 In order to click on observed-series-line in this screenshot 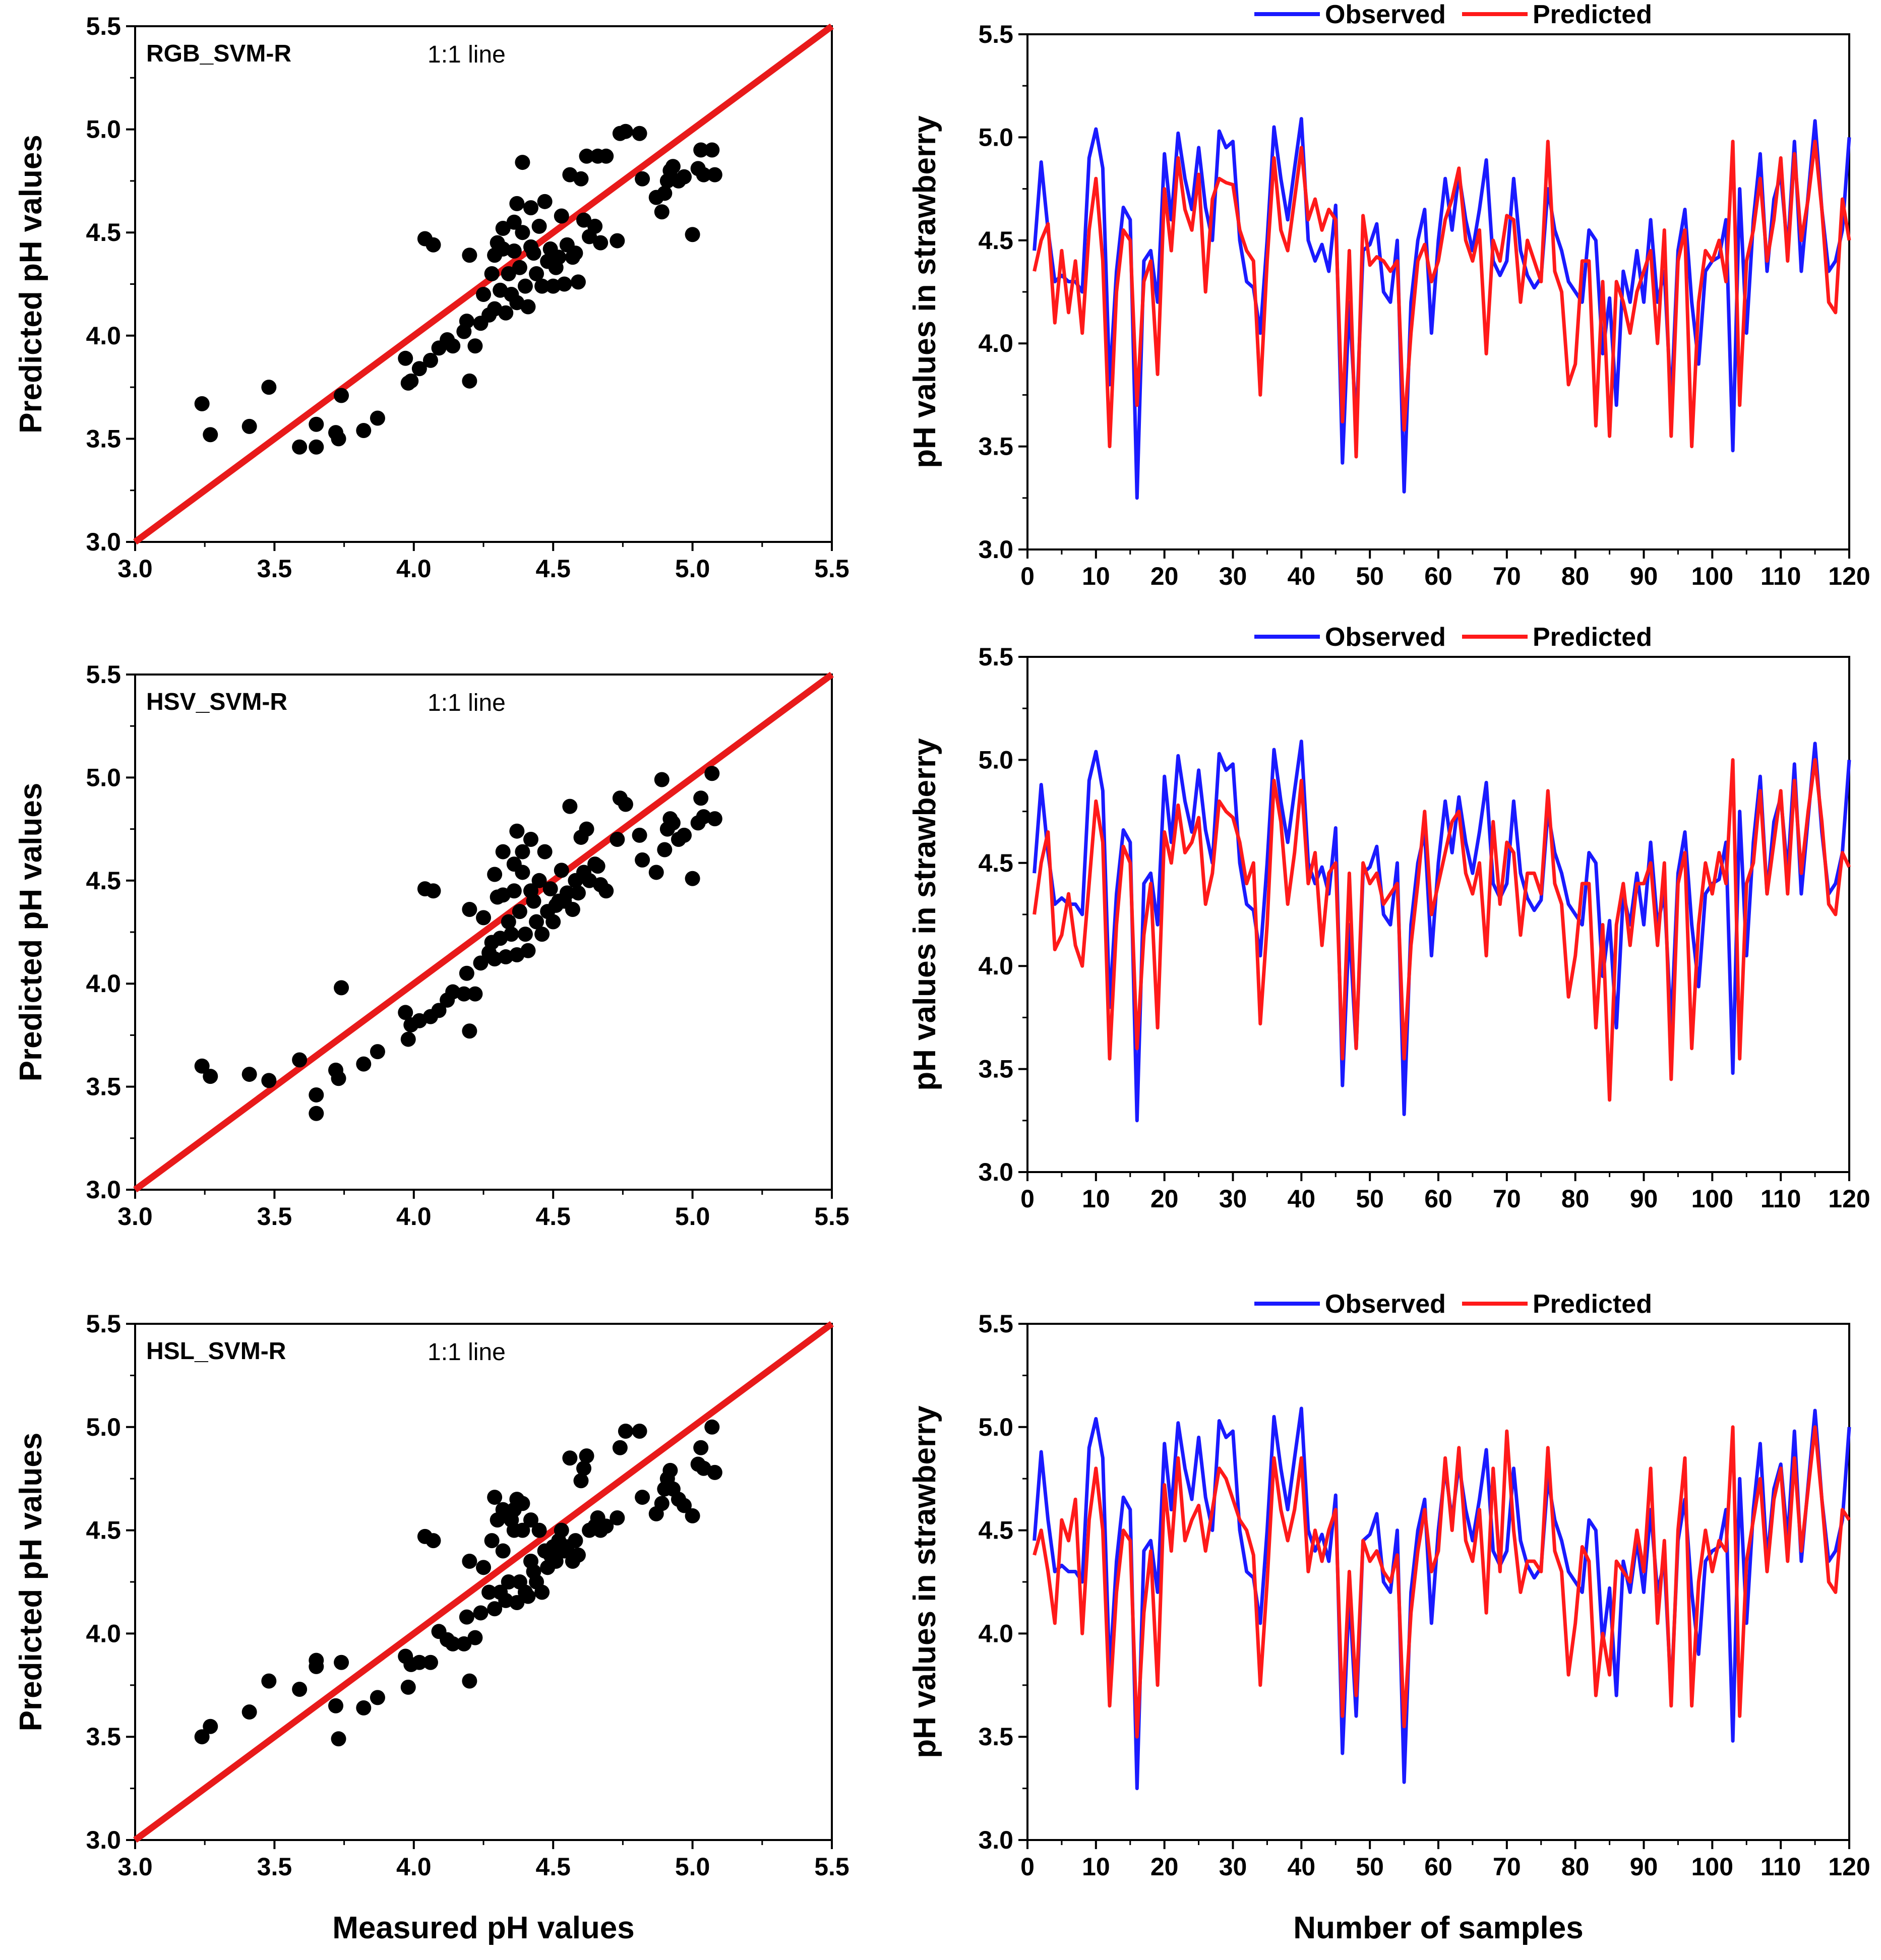, I will do `click(1442, 308)`.